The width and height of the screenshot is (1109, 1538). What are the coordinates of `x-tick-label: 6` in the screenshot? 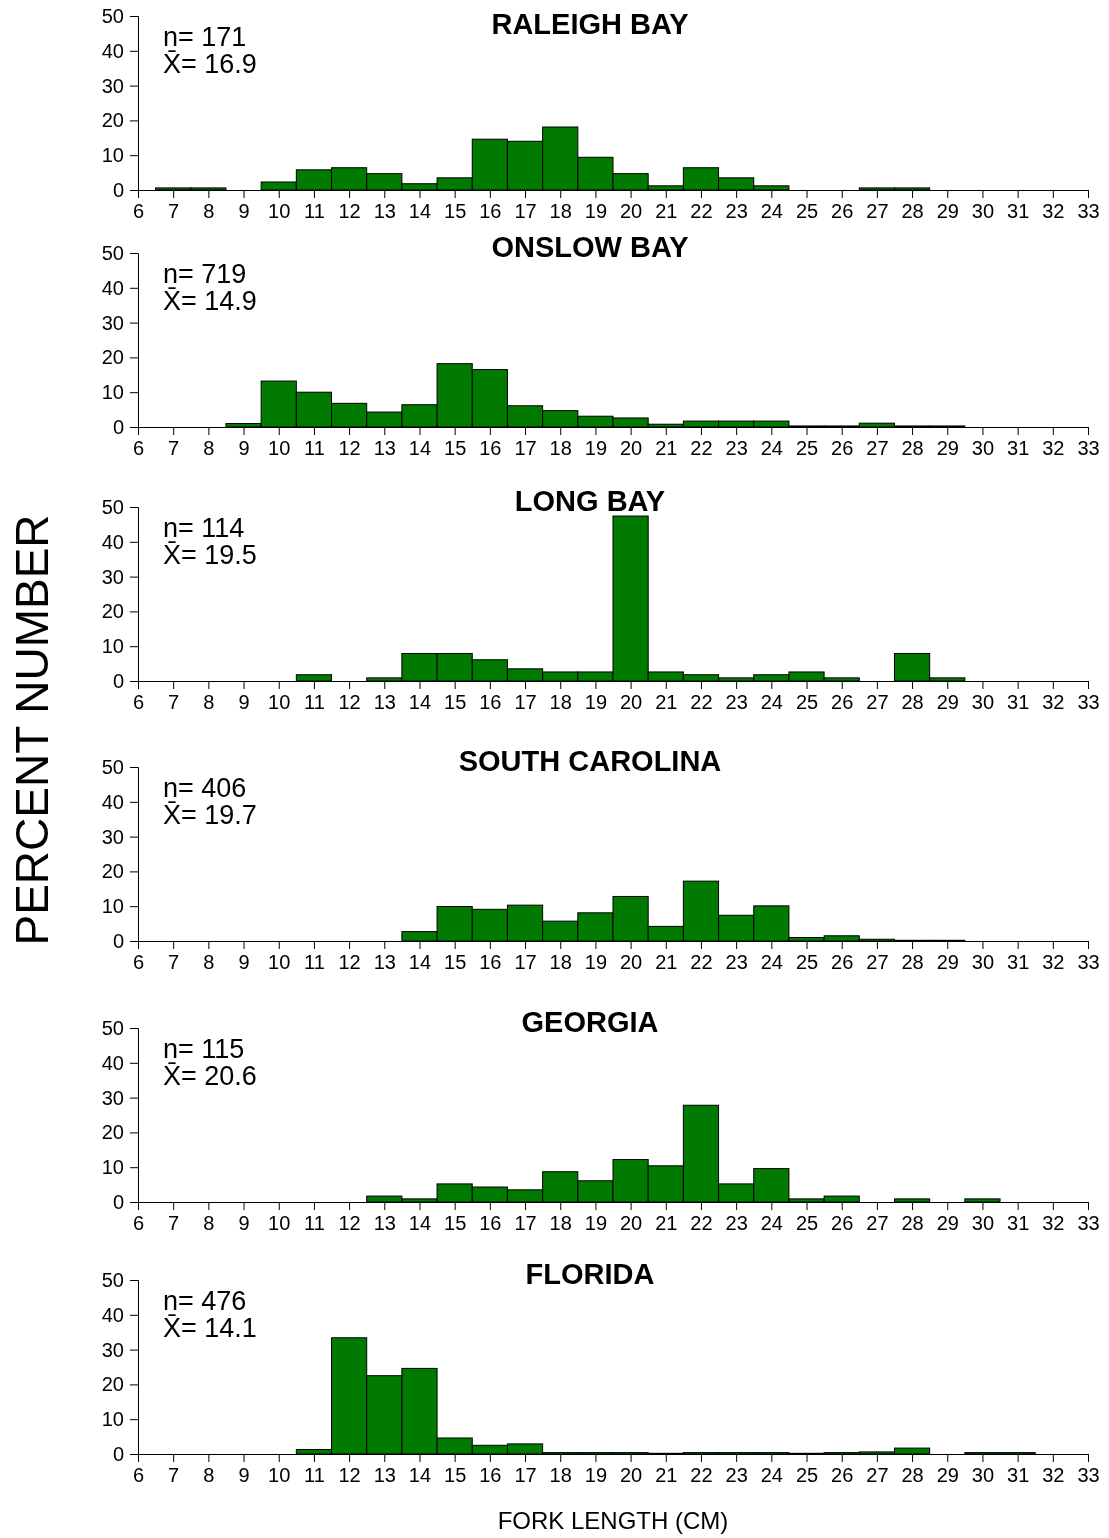 It's located at (138, 702).